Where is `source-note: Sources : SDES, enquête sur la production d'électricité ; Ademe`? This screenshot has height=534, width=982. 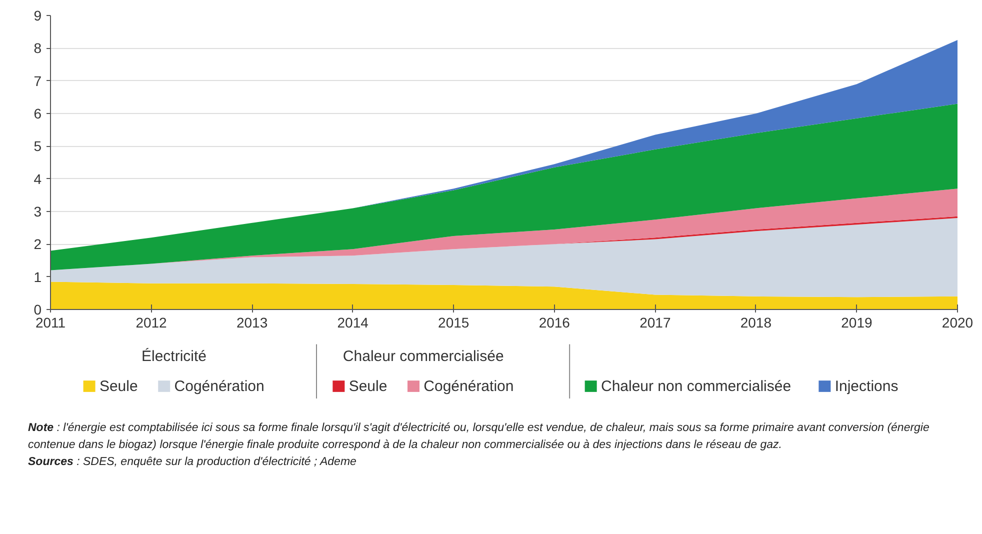 source-note: Sources : SDES, enquête sur la production d'électricité ; Ademe is located at coordinates (193, 462).